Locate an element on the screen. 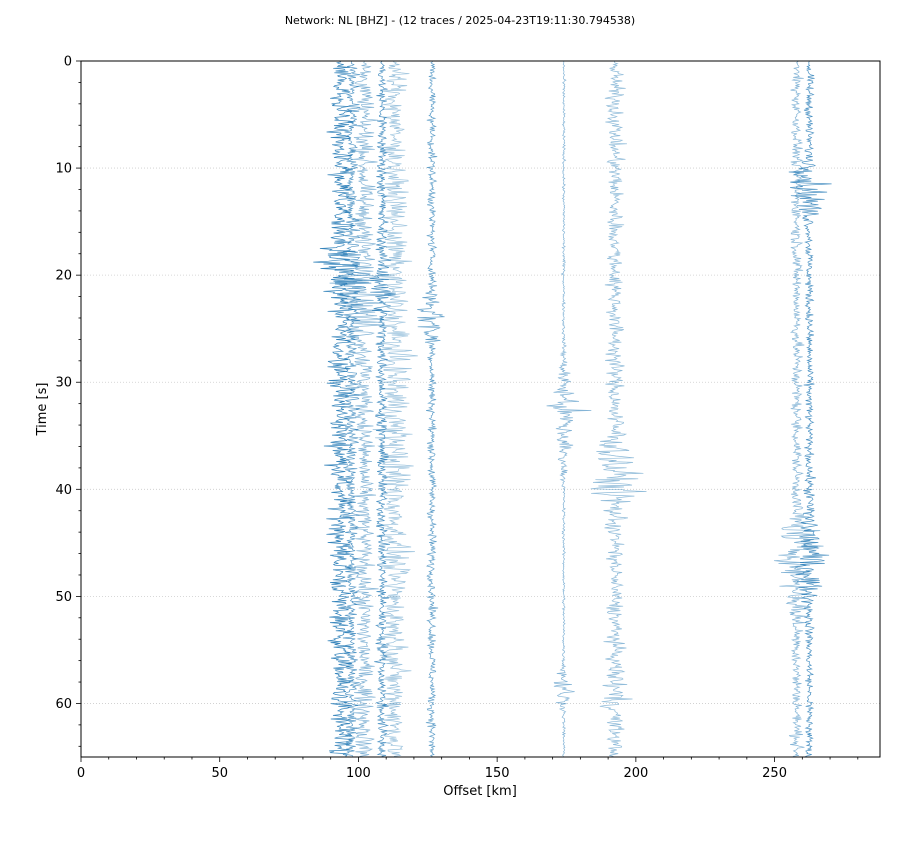  x-tick-label: 250 is located at coordinates (774, 773).